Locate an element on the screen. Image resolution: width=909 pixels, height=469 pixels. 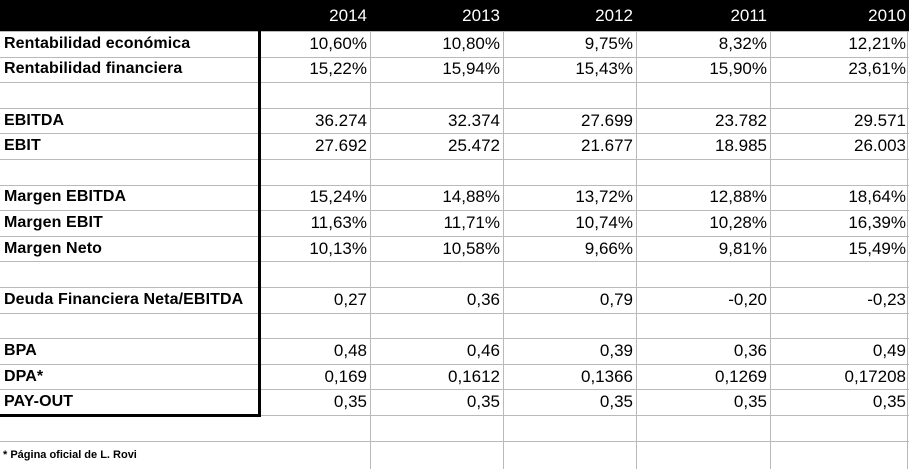
table-row: Margen Neto 10,13% 10,58% 9,66% 9,81% 15,49% is located at coordinates (454, 249).